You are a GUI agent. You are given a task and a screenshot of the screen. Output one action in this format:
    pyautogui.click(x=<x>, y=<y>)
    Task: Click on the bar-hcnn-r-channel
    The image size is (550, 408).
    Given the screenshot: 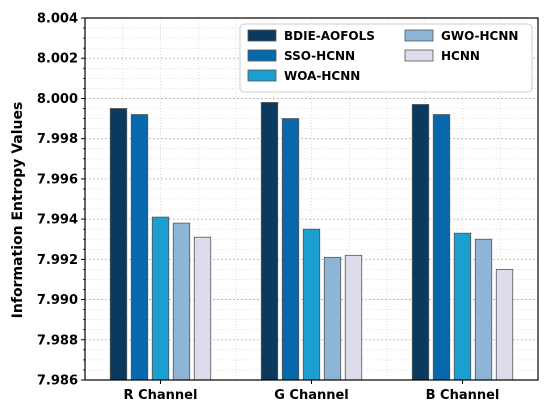 What is the action you would take?
    pyautogui.click(x=202, y=308)
    